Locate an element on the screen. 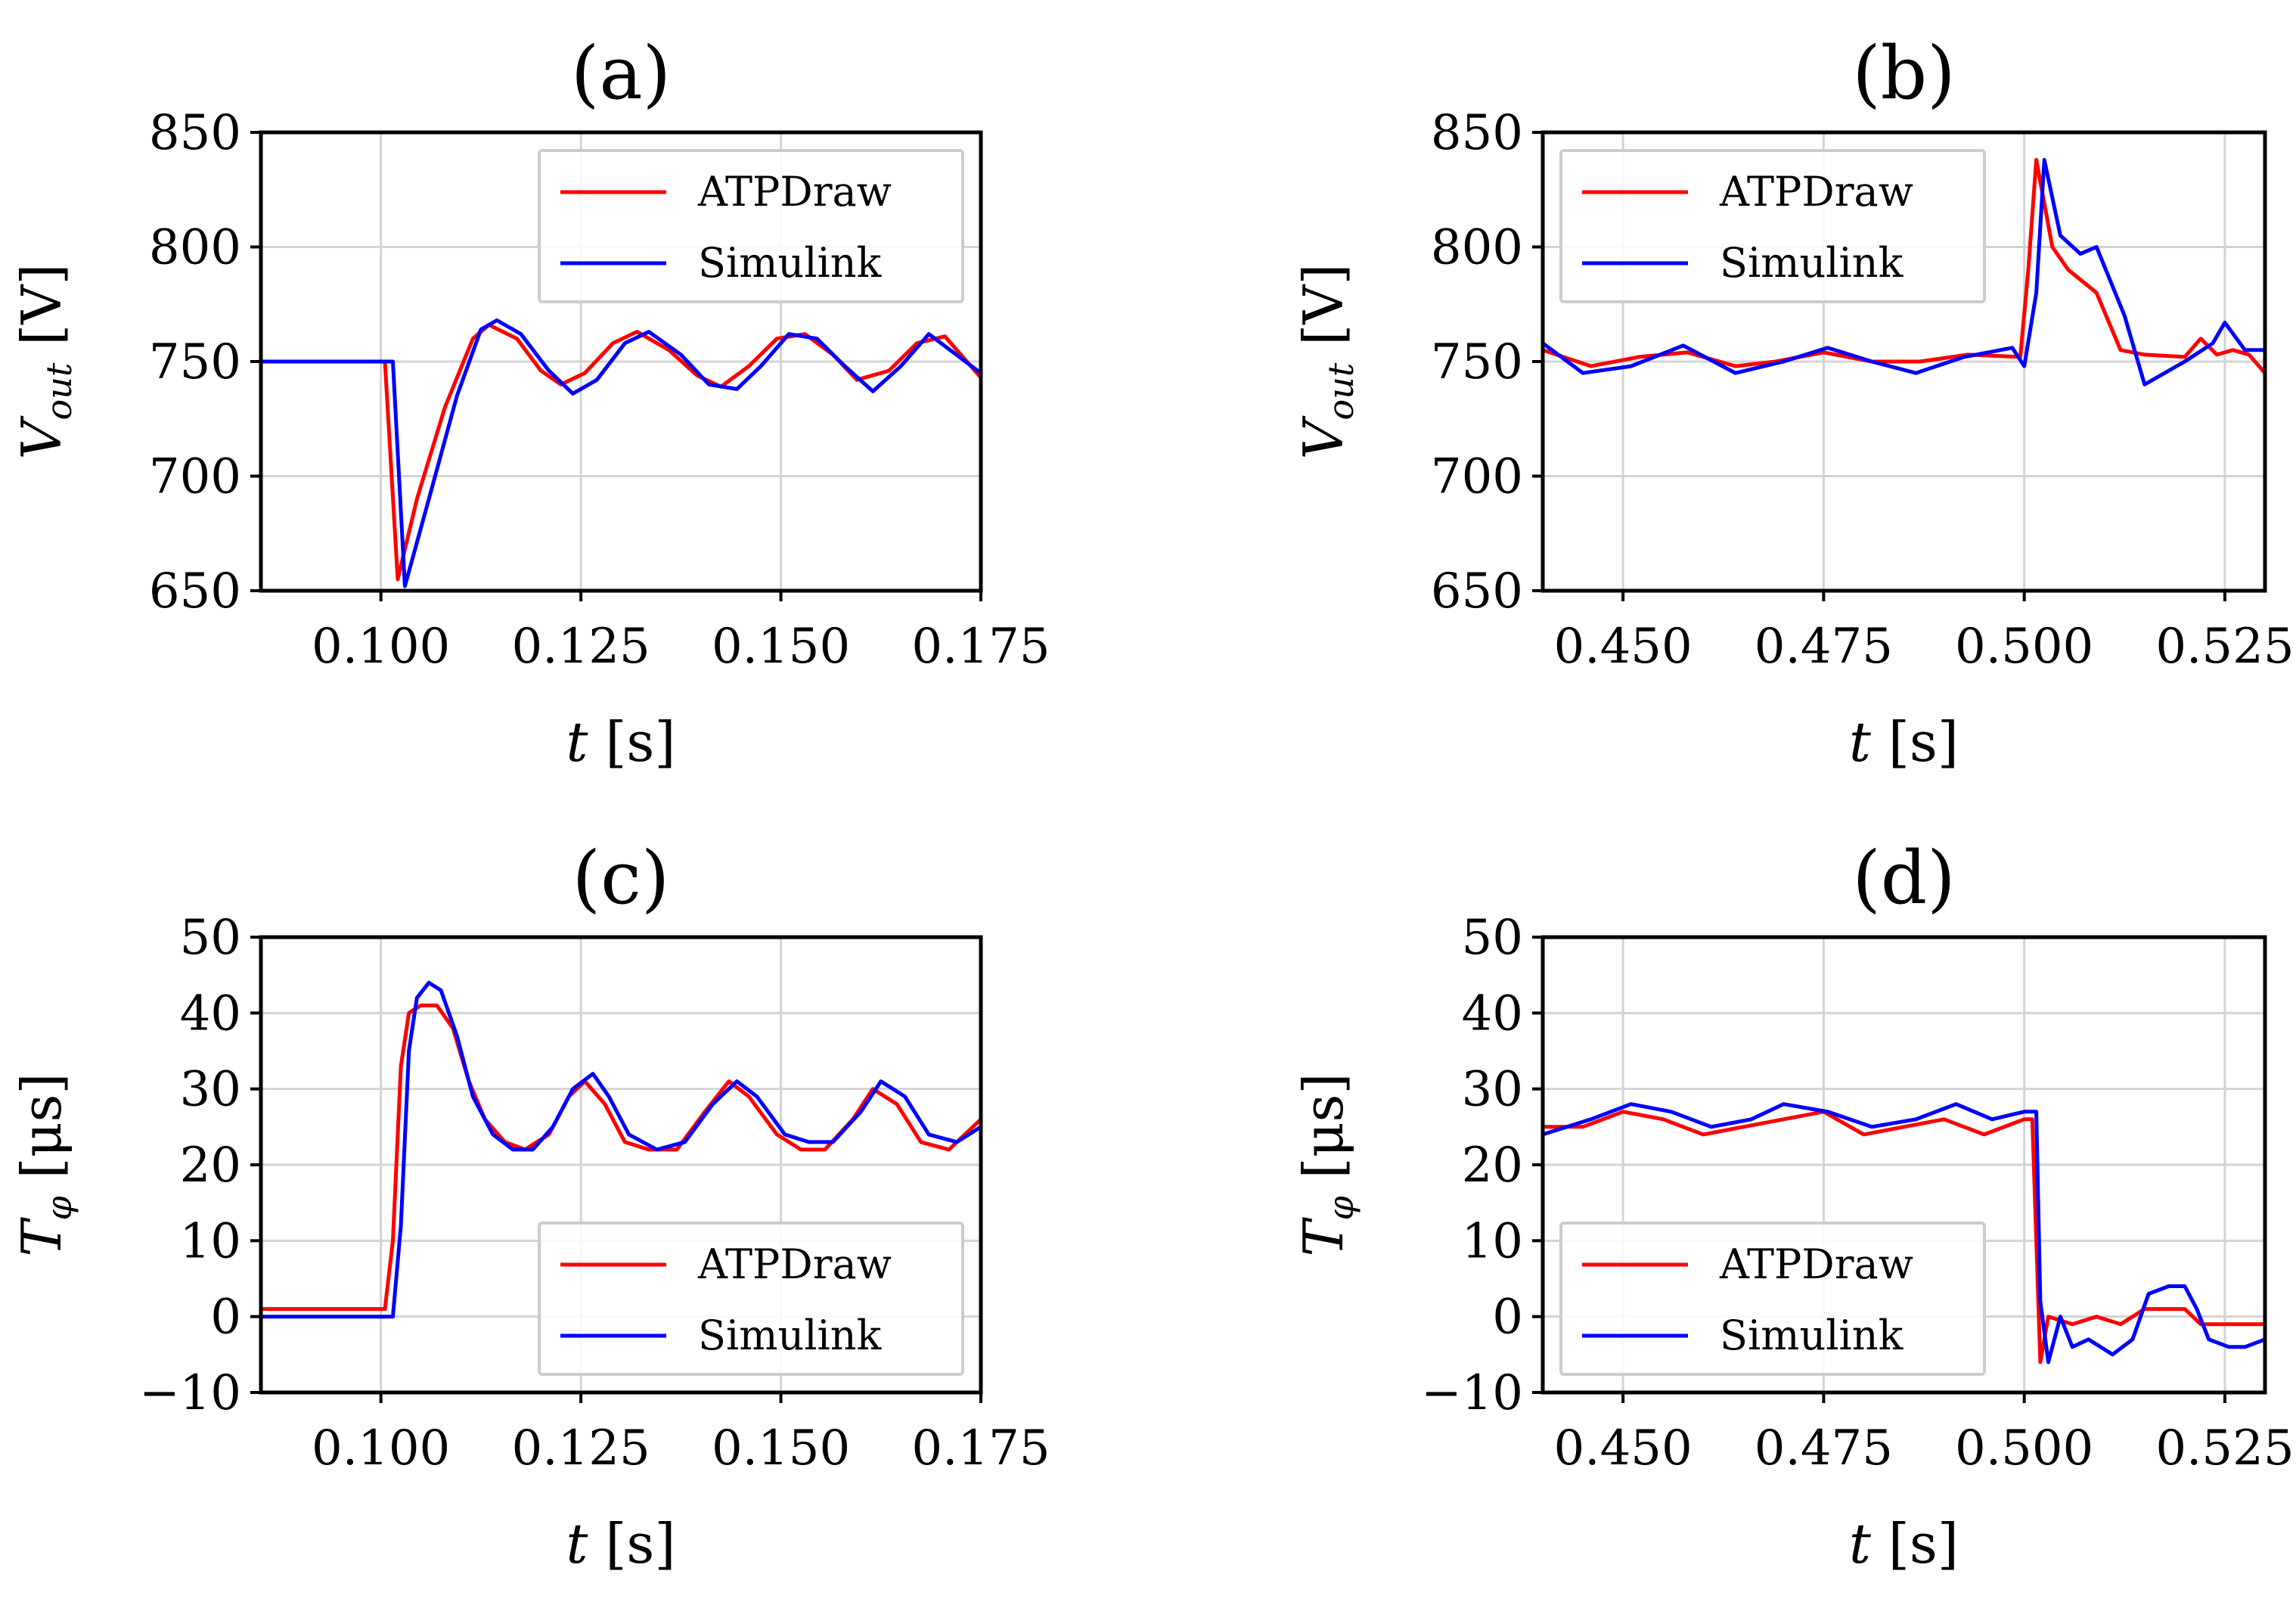 This screenshot has width=2296, height=1602. panel-title: (a) is located at coordinates (621, 73).